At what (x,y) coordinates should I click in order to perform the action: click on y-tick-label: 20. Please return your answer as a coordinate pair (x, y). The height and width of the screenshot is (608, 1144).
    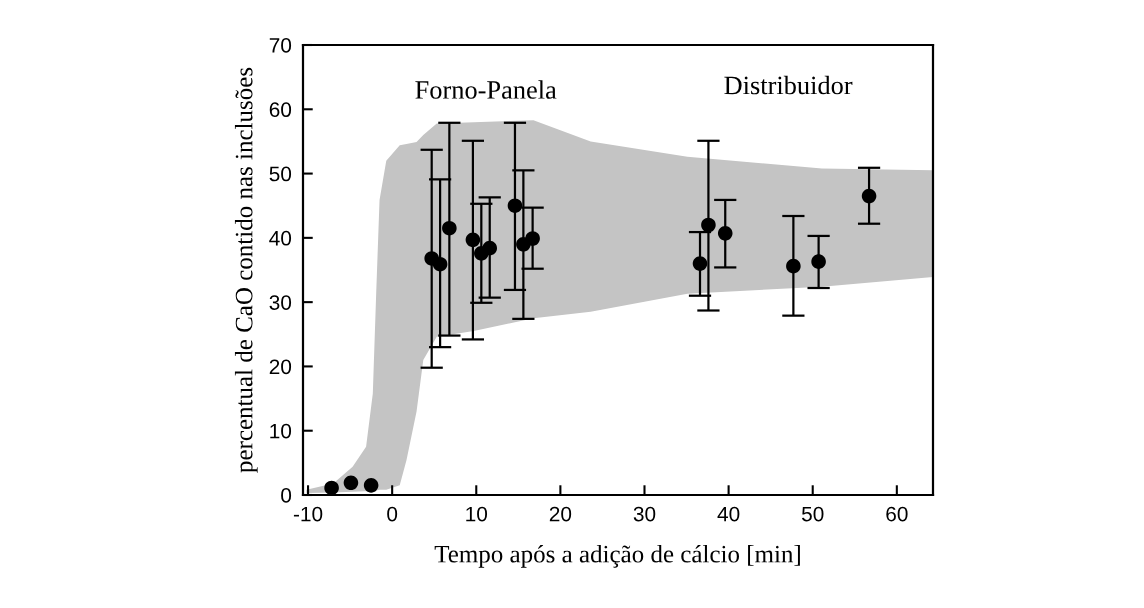
    Looking at the image, I should click on (280, 367).